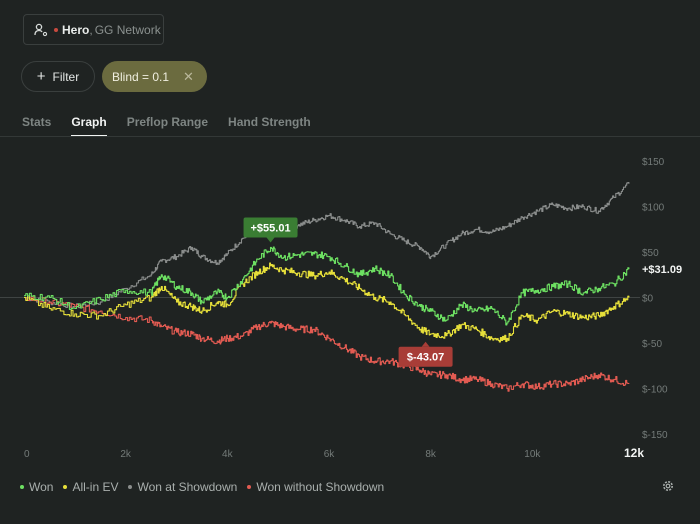  I want to click on blind-filter-chip: Blind = 0.1 ✕, so click(154, 76).